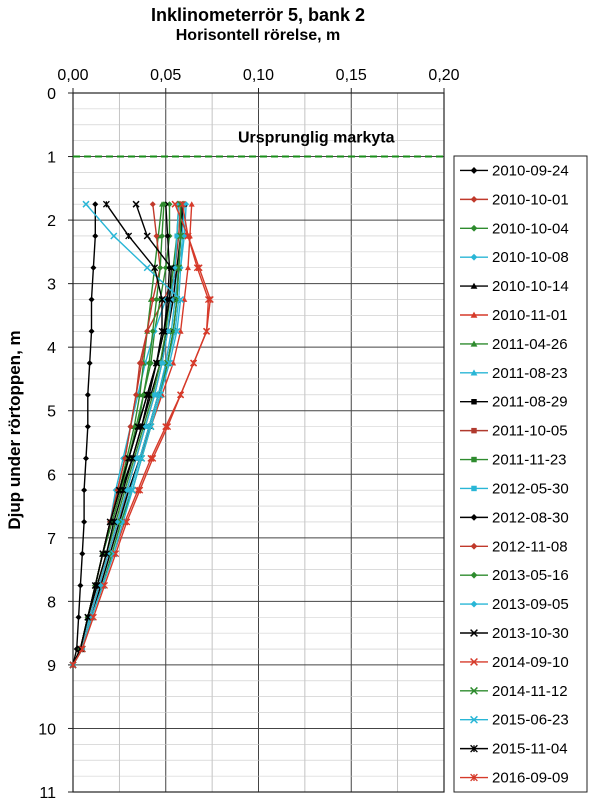  What do you see at coordinates (14, 429) in the screenshot?
I see `y-axis-label: Djup under rörtoppen, m` at bounding box center [14, 429].